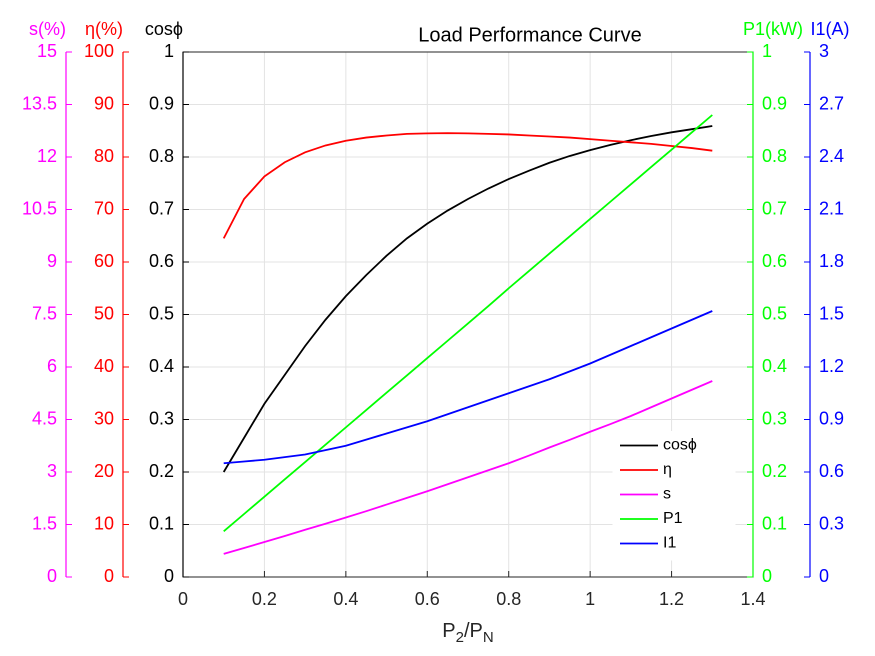  I want to click on legend-label: I1, so click(669, 543).